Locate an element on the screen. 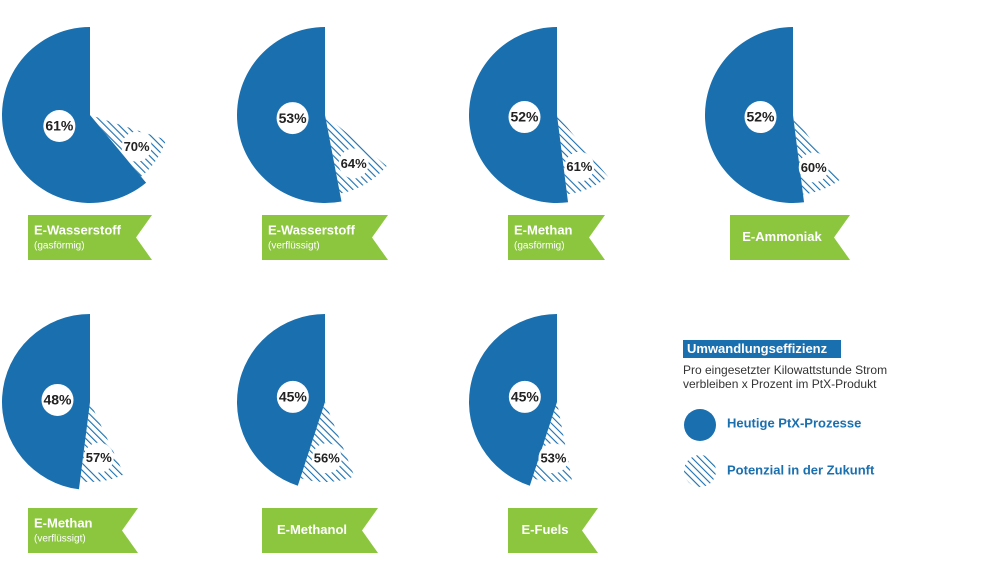  pie-chart: 45% 53% E-Fuels is located at coordinates (533, 433).